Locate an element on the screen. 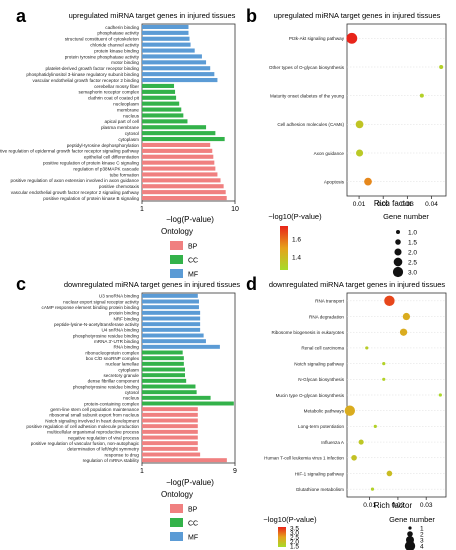 The height and width of the screenshot is (550, 456). panel-c-category-label: U3 snoRNA binding is located at coordinates (119, 296).